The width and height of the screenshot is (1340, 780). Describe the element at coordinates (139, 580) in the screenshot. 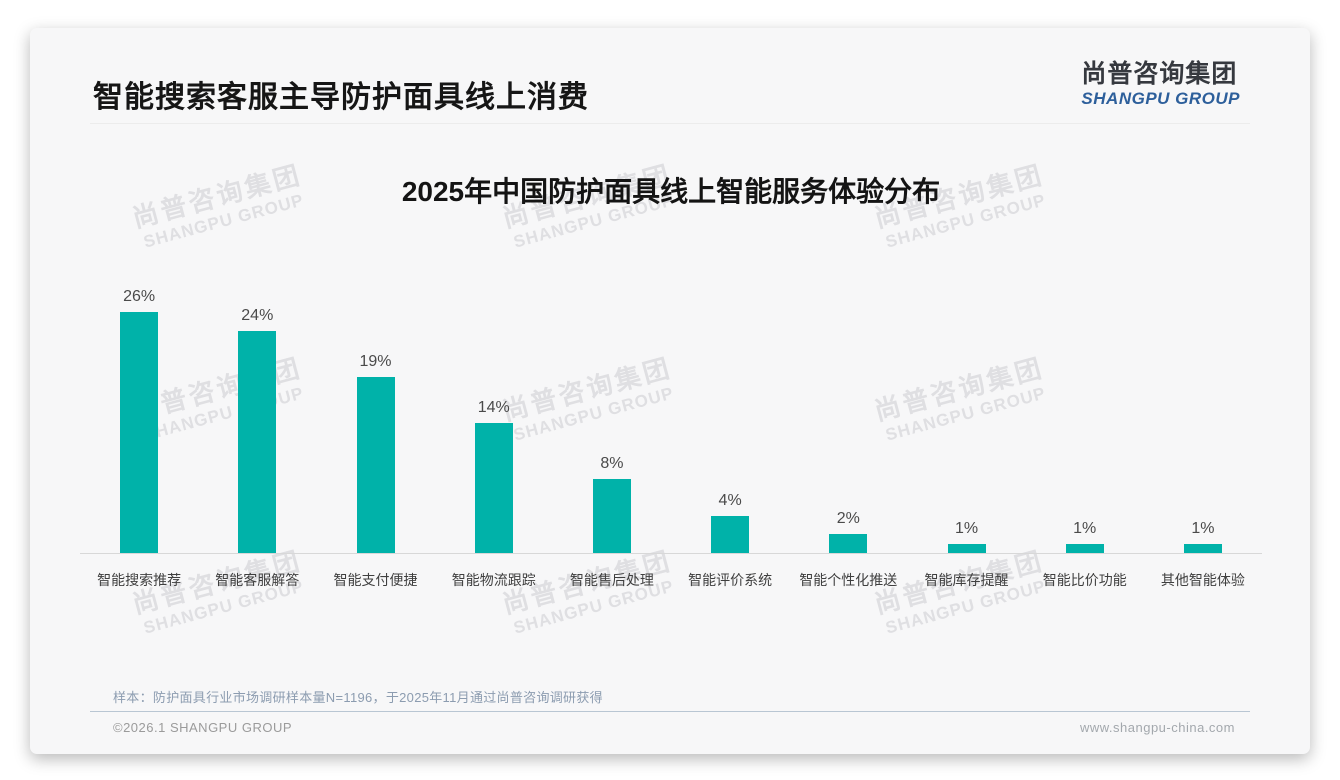

I see `bar-category-label: 智能搜索推荐` at that location.